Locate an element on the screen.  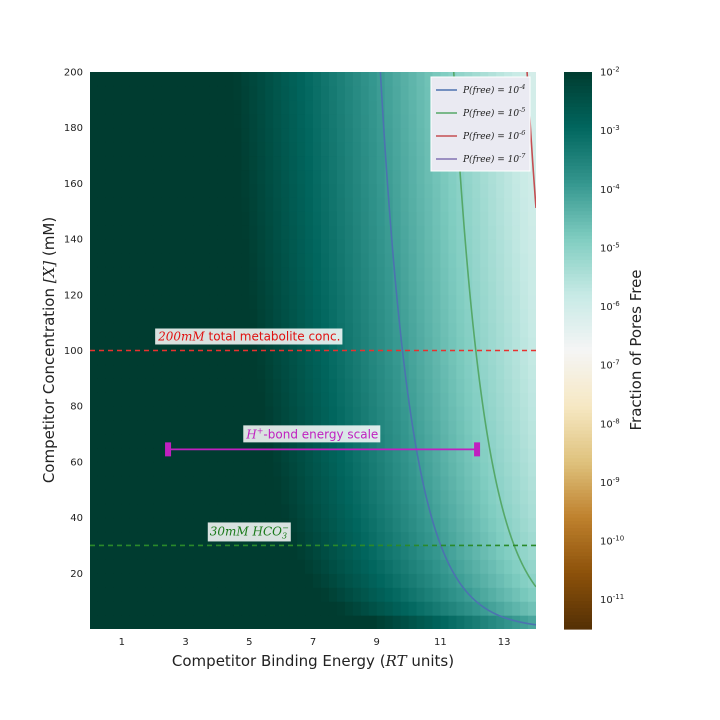
colorbar-tick-exp: -10 is located at coordinates (618, 539).